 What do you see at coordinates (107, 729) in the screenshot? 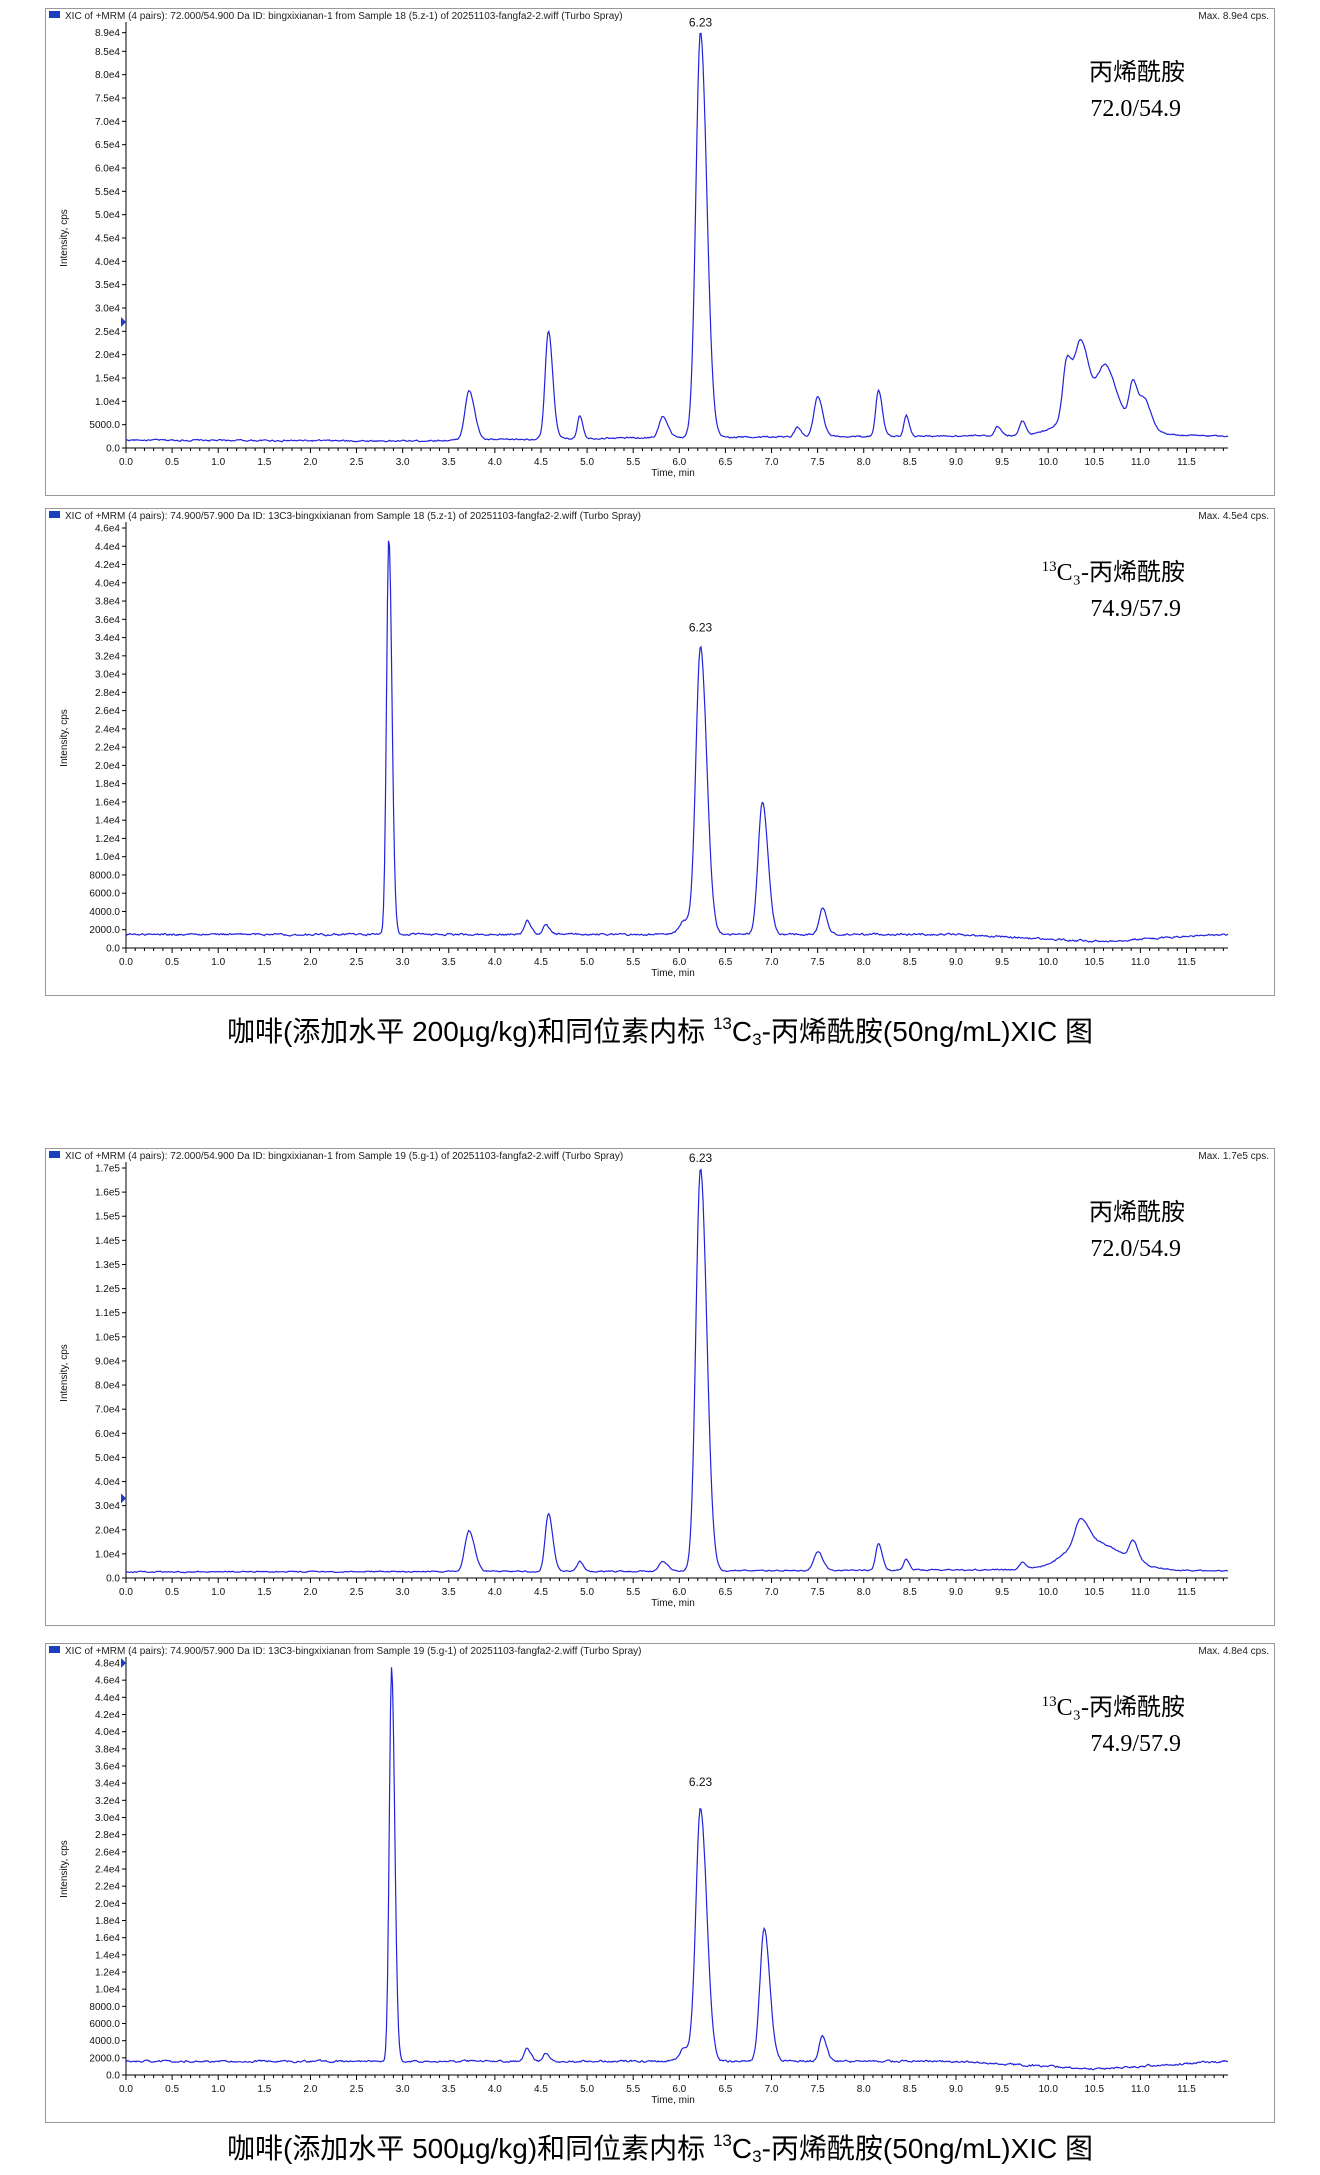
I see `y-tick-label: 2.4e4` at bounding box center [107, 729].